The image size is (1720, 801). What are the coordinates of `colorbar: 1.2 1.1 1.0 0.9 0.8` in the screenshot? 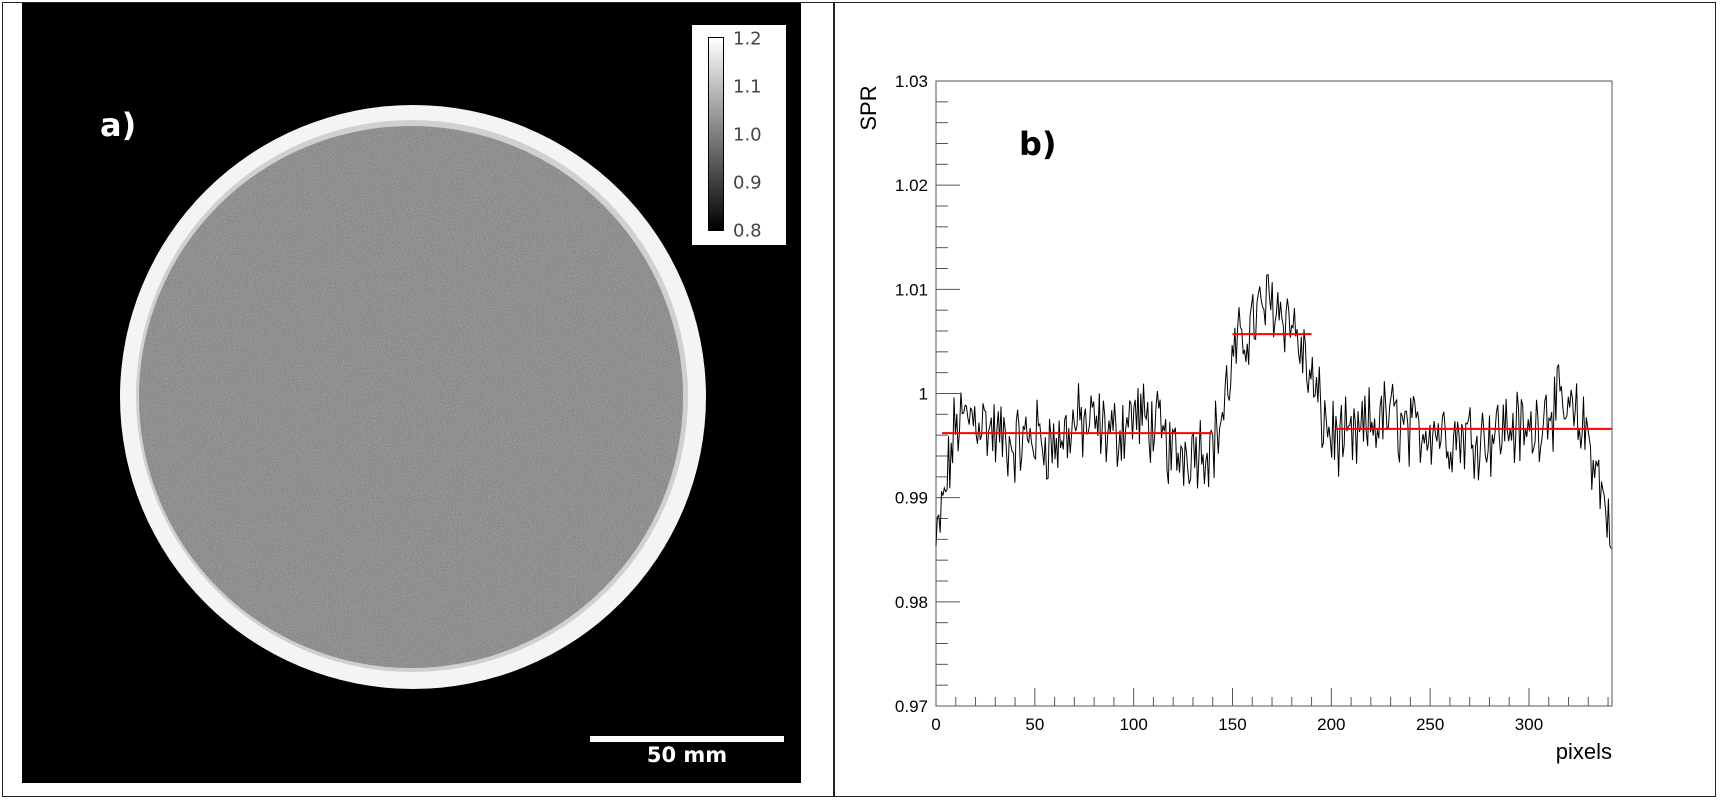 It's located at (739, 135).